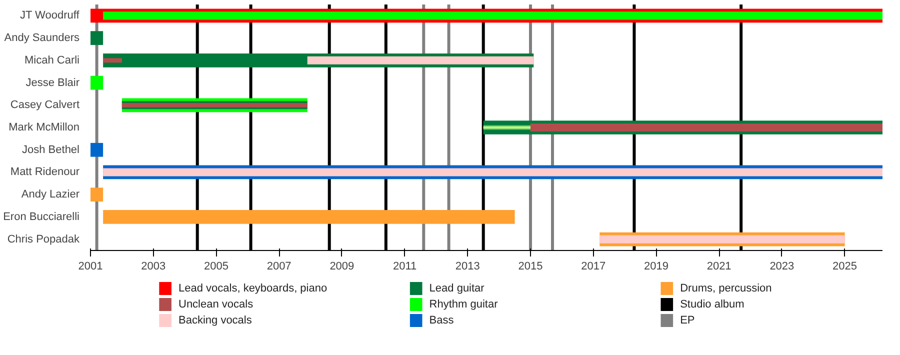  Describe the element at coordinates (687, 320) in the screenshot. I see `legend-label: EP` at that location.